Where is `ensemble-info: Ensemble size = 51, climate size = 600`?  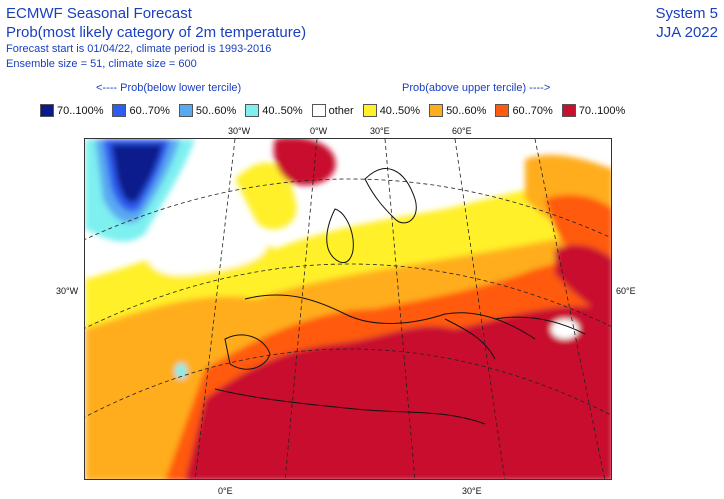
ensemble-info: Ensemble size = 51, climate size = 600 is located at coordinates (101, 64).